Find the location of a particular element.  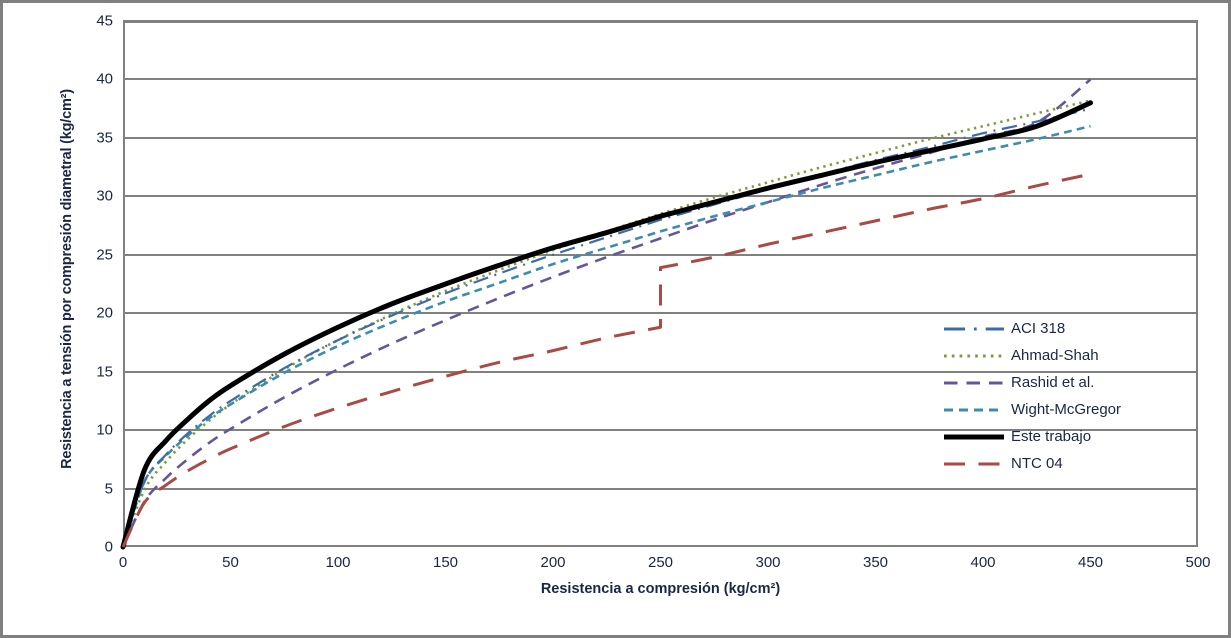

y-axis-tick-label: 25 is located at coordinates (104, 255).